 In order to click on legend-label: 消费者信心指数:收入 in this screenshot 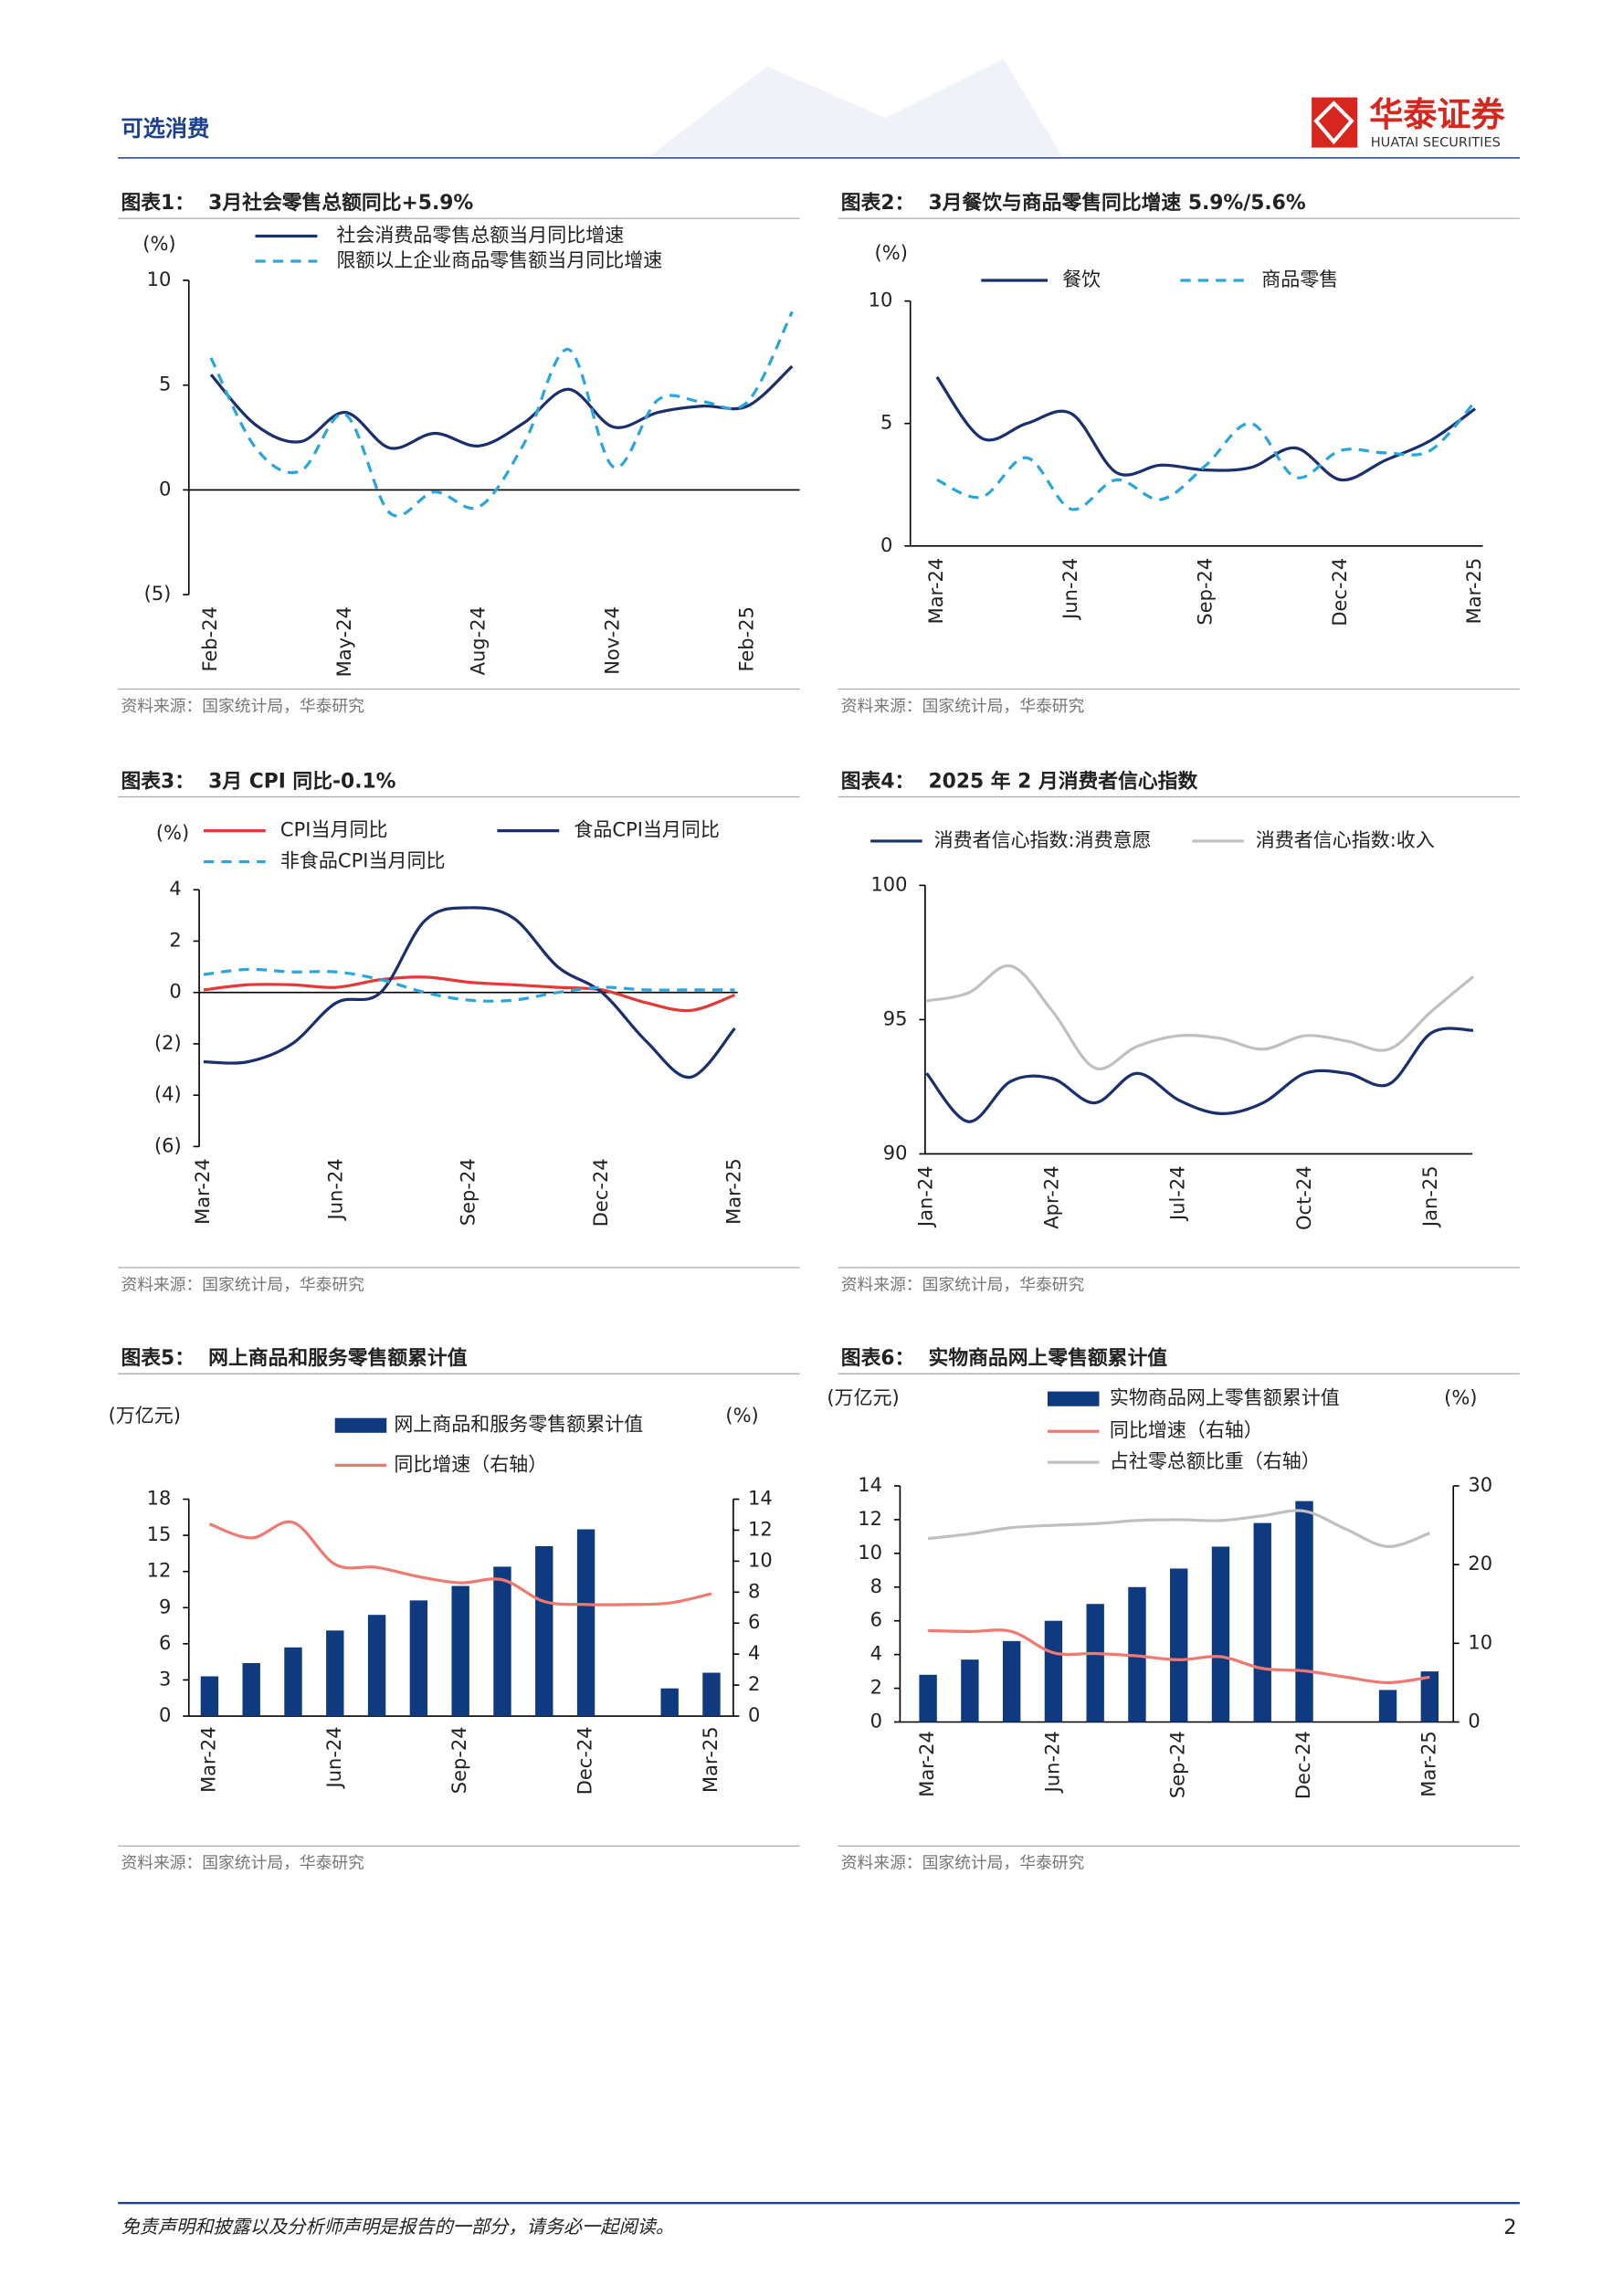, I will do `click(1345, 840)`.